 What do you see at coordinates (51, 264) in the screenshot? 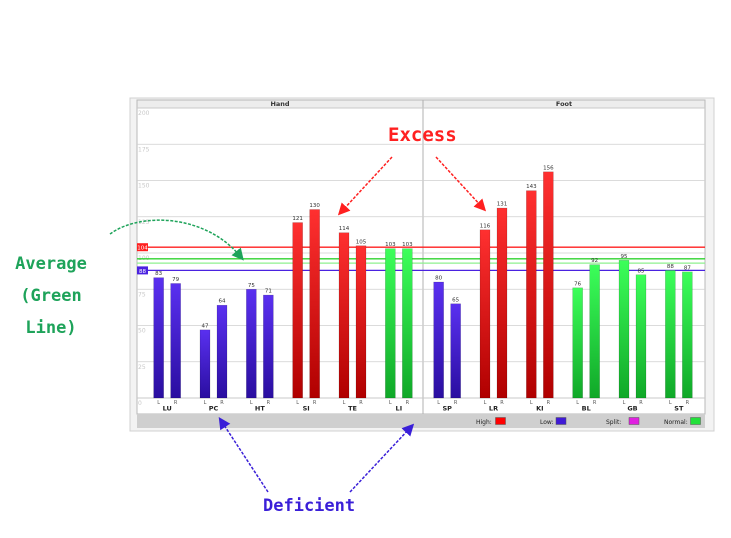
I see `average-annotation-line-1: Average` at bounding box center [51, 264].